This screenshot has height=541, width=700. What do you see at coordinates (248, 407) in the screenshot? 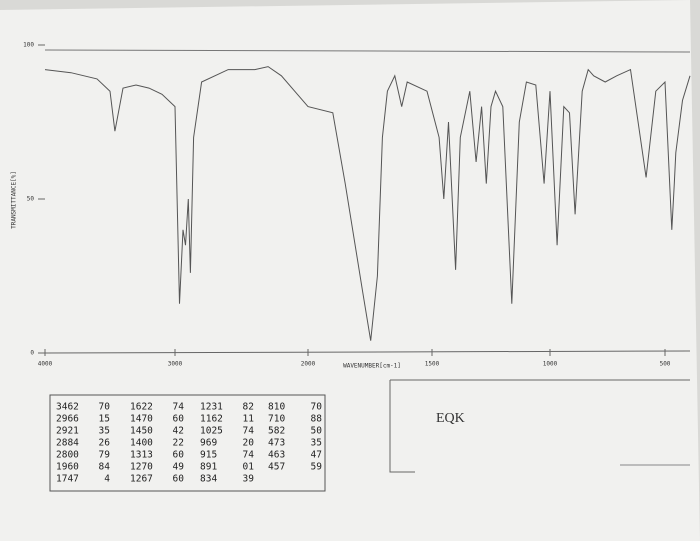
I see `peak-transmittance: 82` at bounding box center [248, 407].